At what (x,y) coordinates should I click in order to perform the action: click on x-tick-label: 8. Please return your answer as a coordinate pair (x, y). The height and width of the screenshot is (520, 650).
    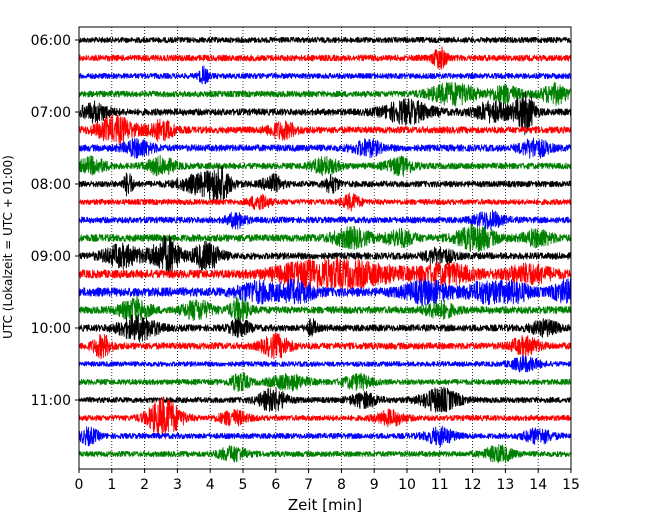
    Looking at the image, I should click on (341, 485).